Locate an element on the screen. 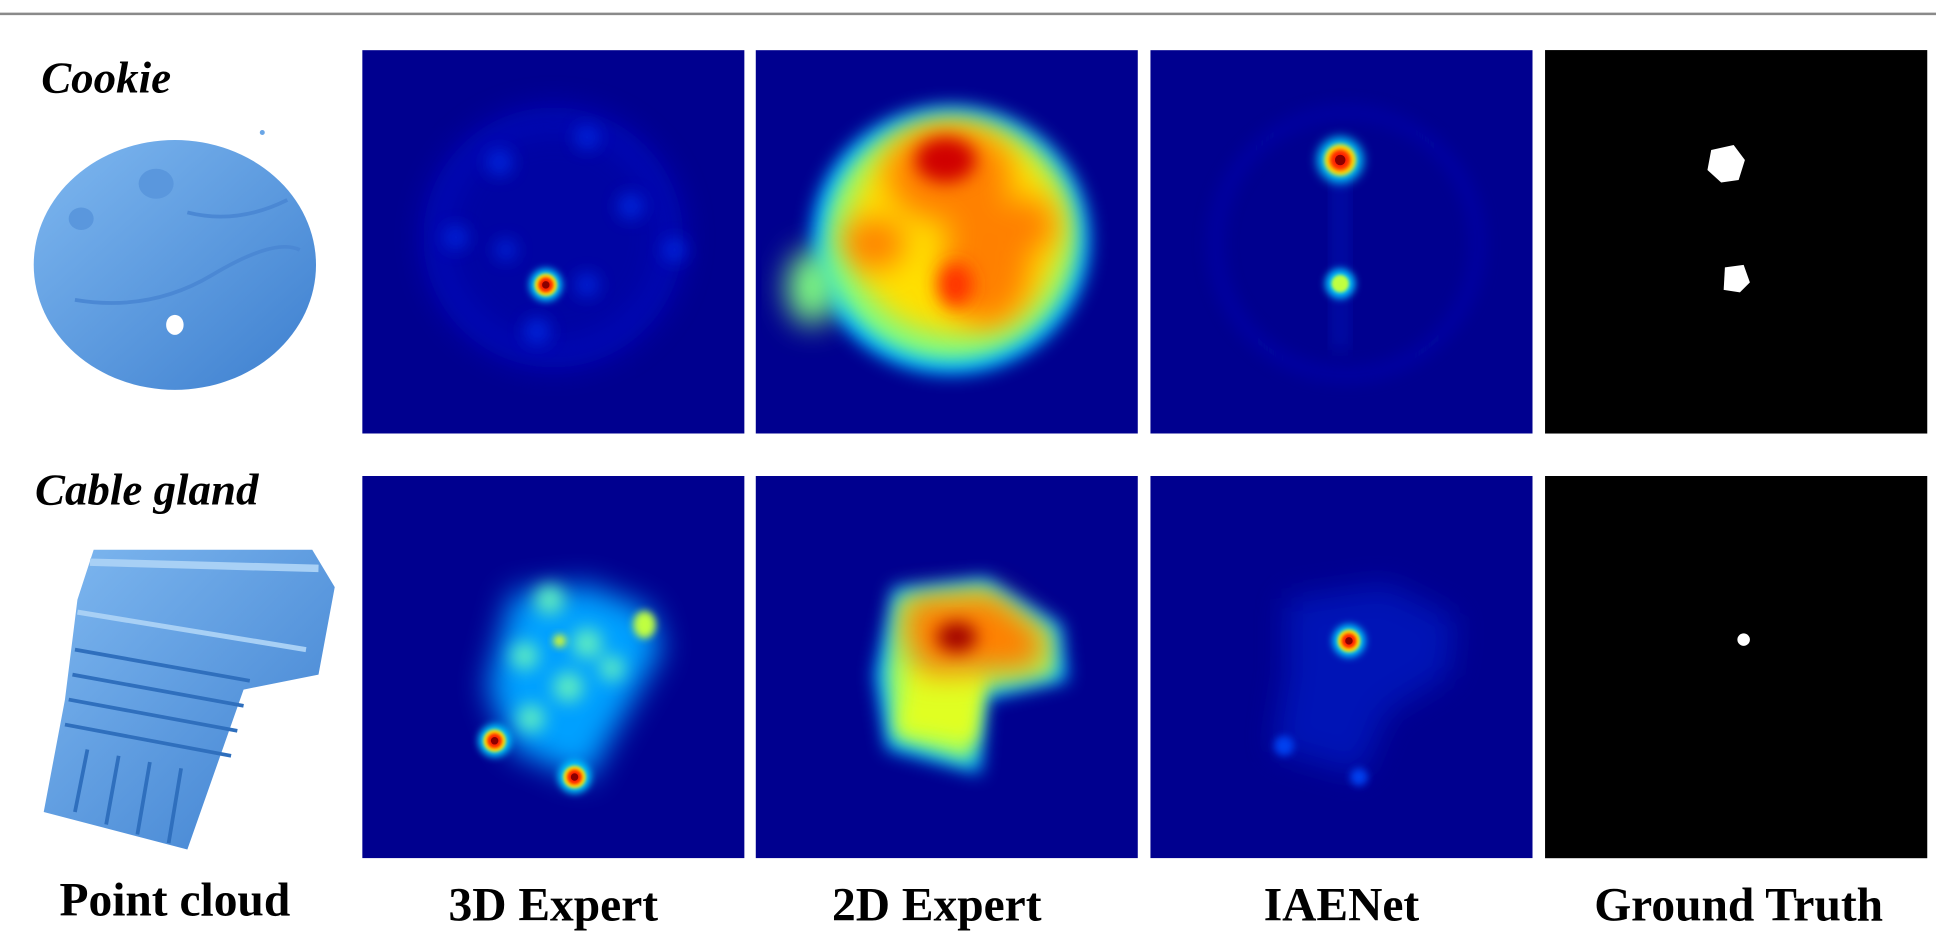 This screenshot has height=952, width=1936. point-cloud-cable-gland is located at coordinates (189, 699).